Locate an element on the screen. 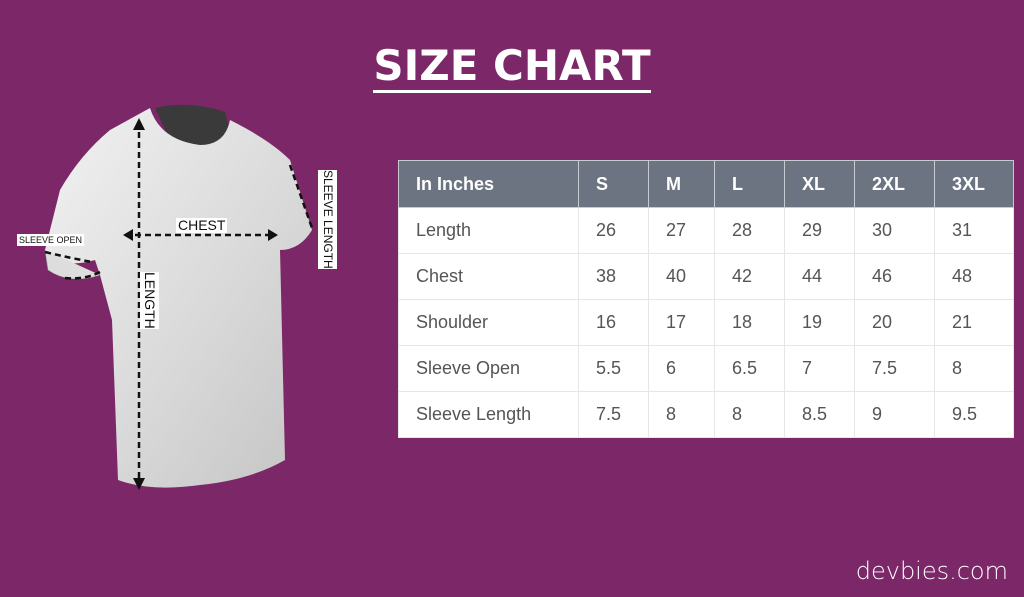  table-header-row: In Inches S M L XL 2XL 3XL is located at coordinates (706, 184).